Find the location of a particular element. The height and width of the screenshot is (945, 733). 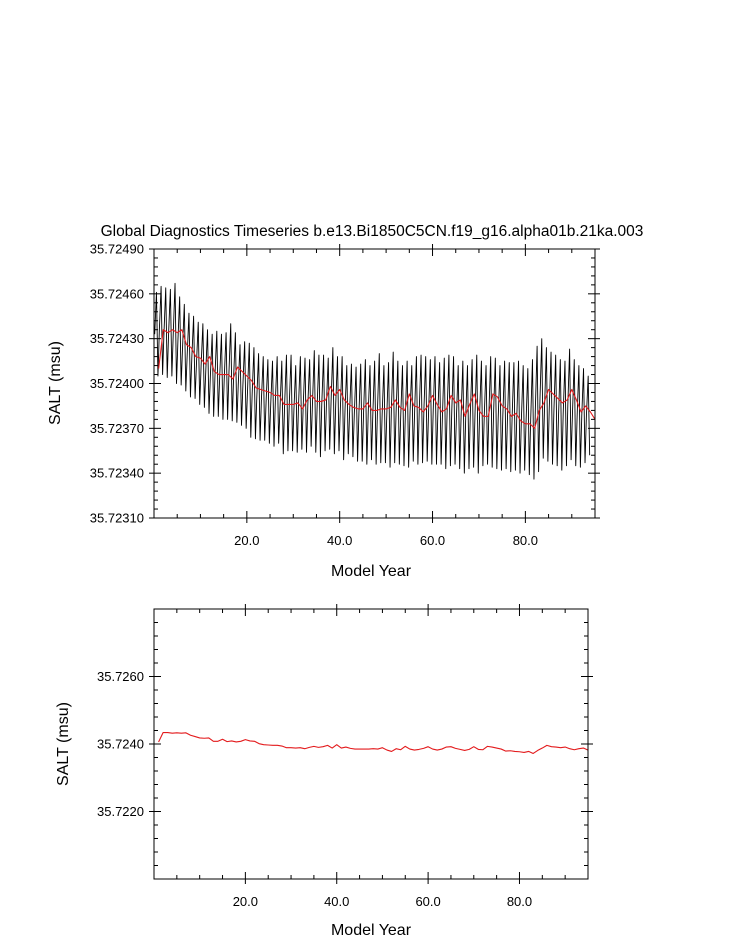

y-tick-label: 35.72490 is located at coordinates (117, 249).